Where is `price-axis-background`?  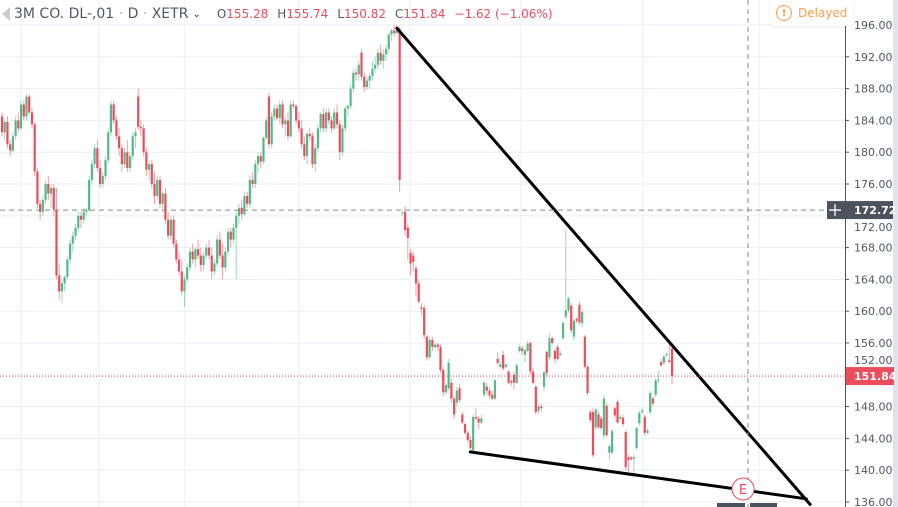 price-axis-background is located at coordinates (871, 253).